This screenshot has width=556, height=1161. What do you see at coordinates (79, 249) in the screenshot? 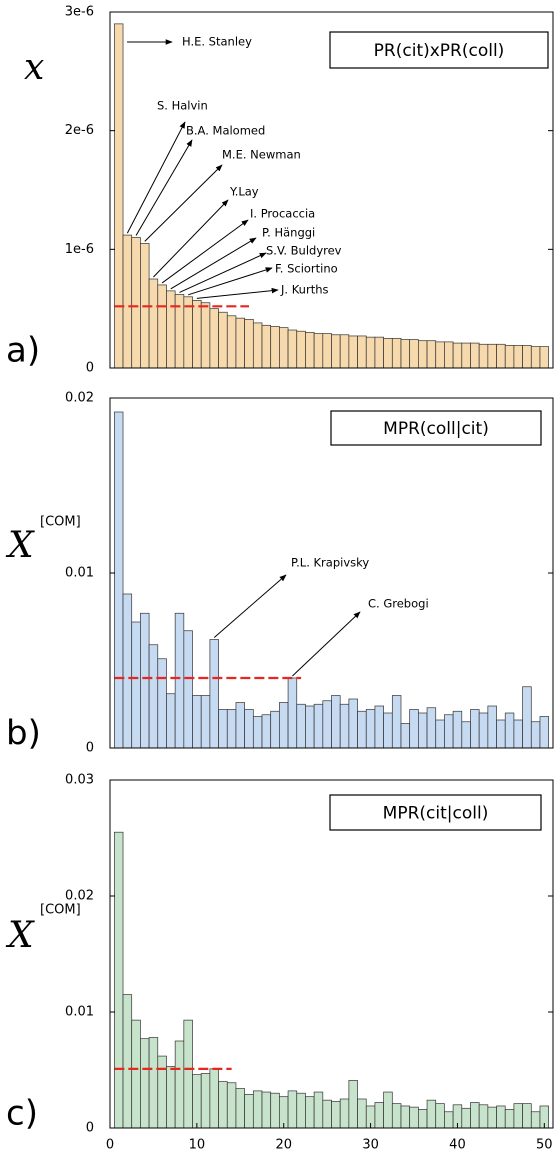
I see `y-tick-label: 1e-6` at bounding box center [79, 249].